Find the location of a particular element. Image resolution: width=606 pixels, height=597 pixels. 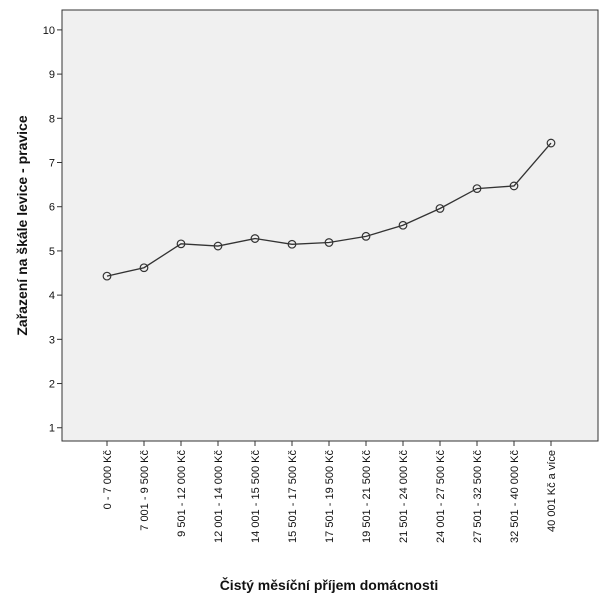

x-tick-label: 15 501 - 17 500 Kč is located at coordinates (293, 496).